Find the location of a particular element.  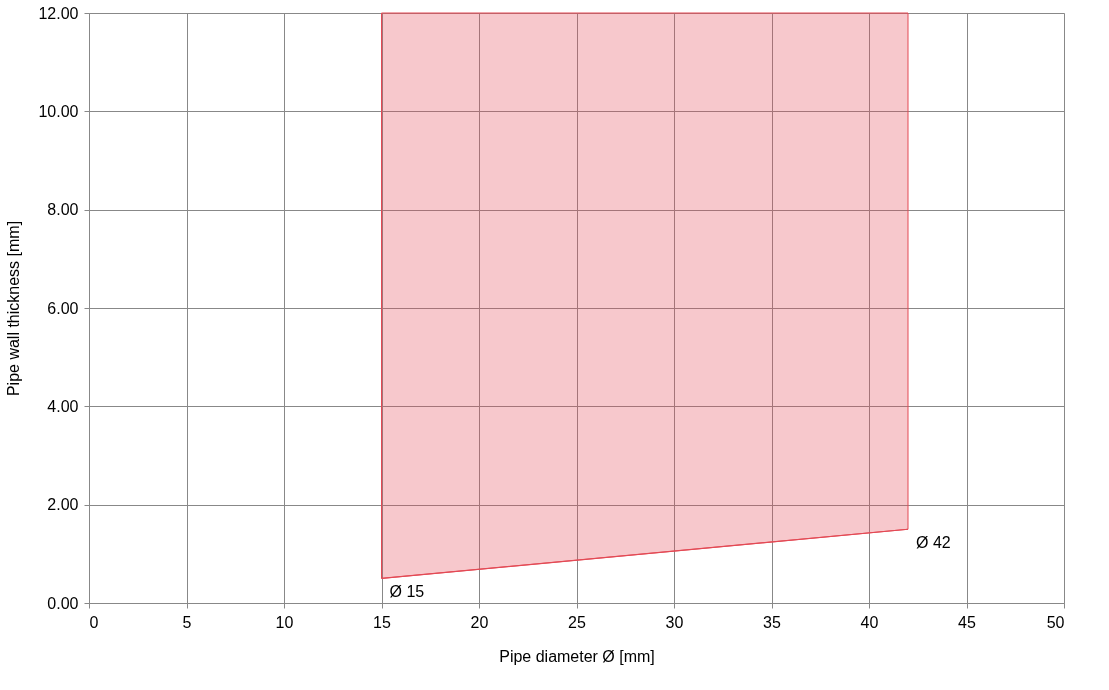

y-tick-label: 8.00 is located at coordinates (63, 210).